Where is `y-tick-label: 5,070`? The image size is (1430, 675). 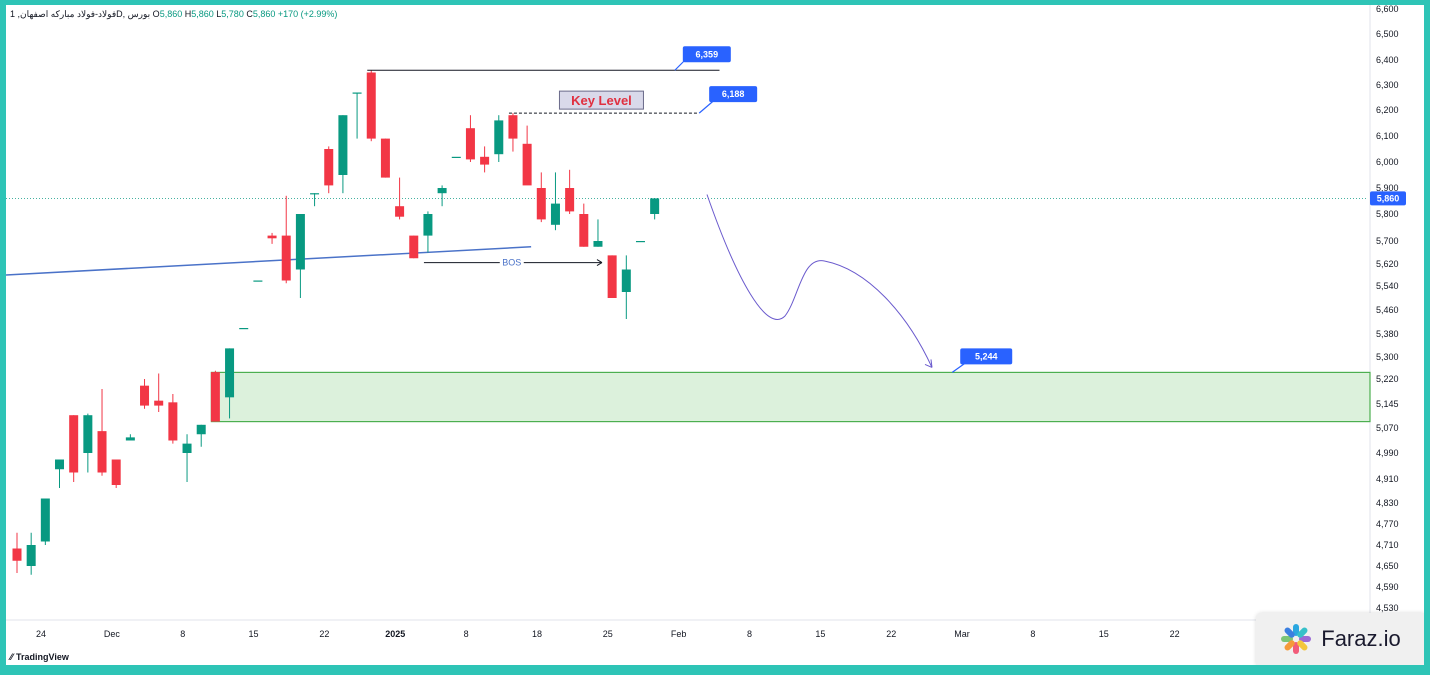 y-tick-label: 5,070 is located at coordinates (1387, 428).